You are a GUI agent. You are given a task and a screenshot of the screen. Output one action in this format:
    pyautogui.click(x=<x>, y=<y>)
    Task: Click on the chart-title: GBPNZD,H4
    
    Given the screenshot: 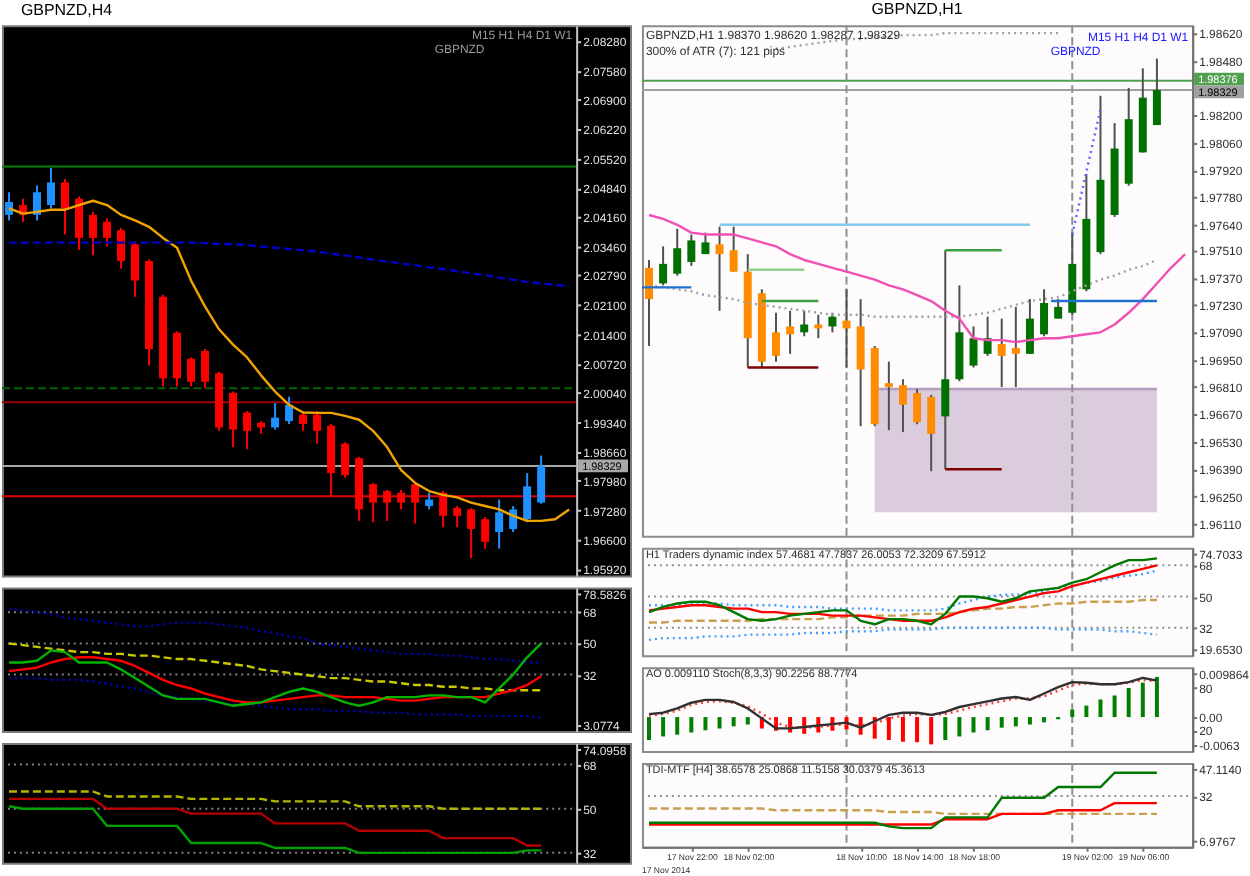 What is the action you would take?
    pyautogui.click(x=67, y=10)
    